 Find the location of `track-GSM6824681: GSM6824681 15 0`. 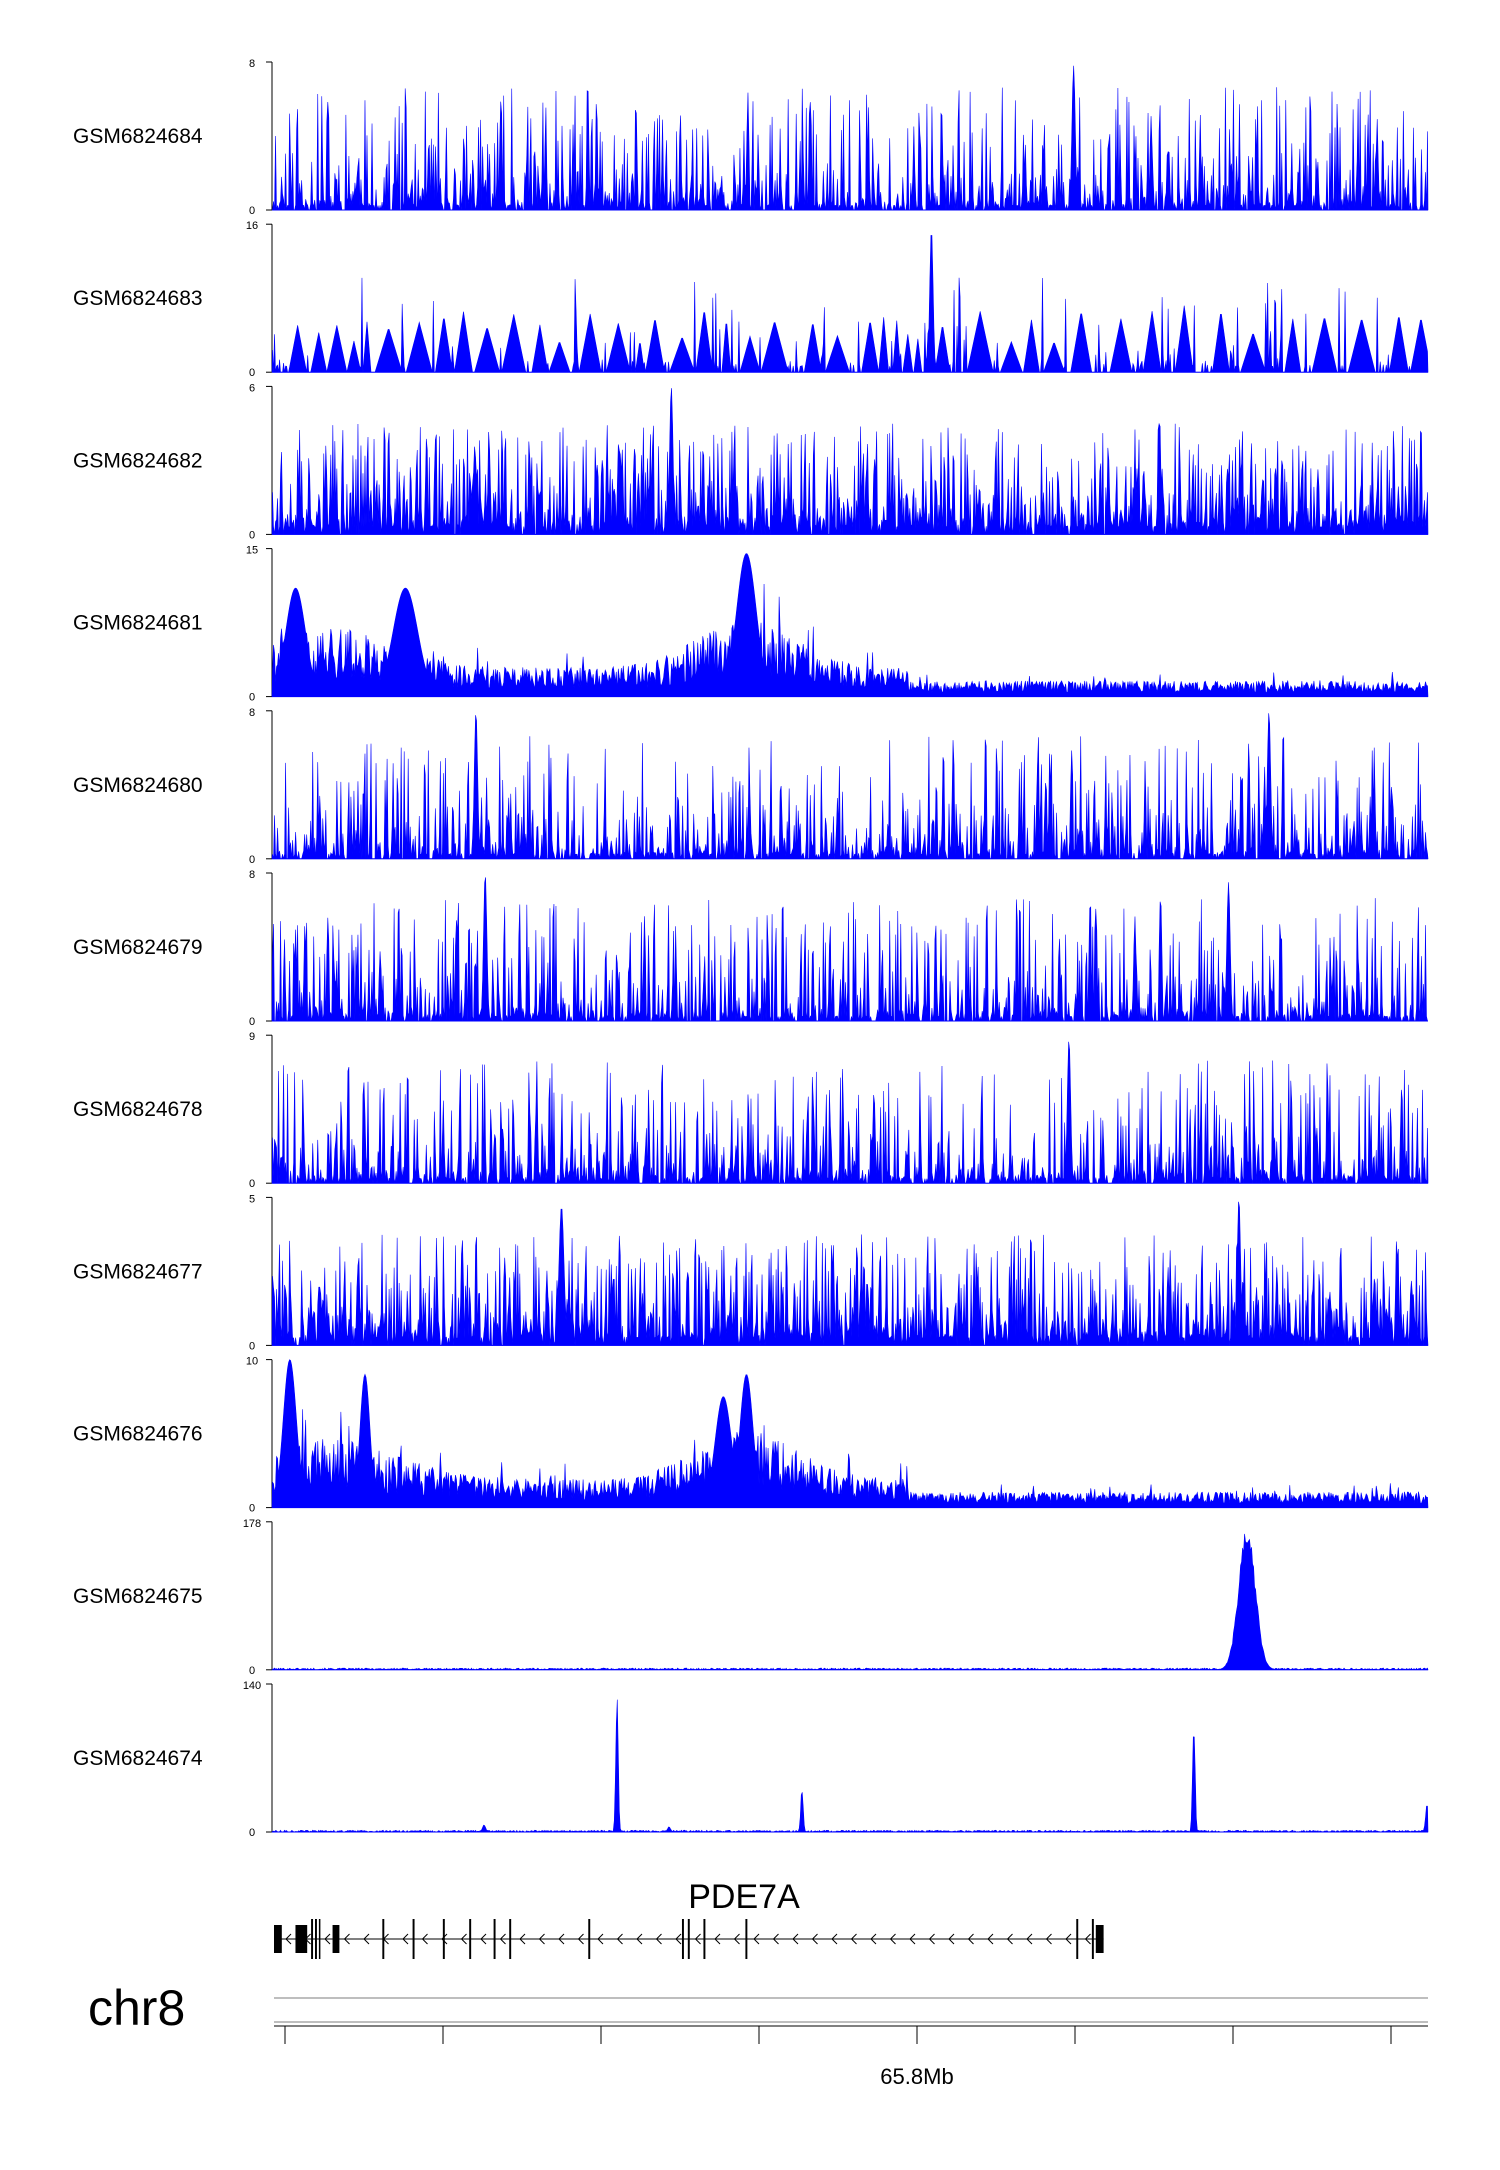

track-GSM6824681: GSM6824681 15 0 is located at coordinates (751, 624).